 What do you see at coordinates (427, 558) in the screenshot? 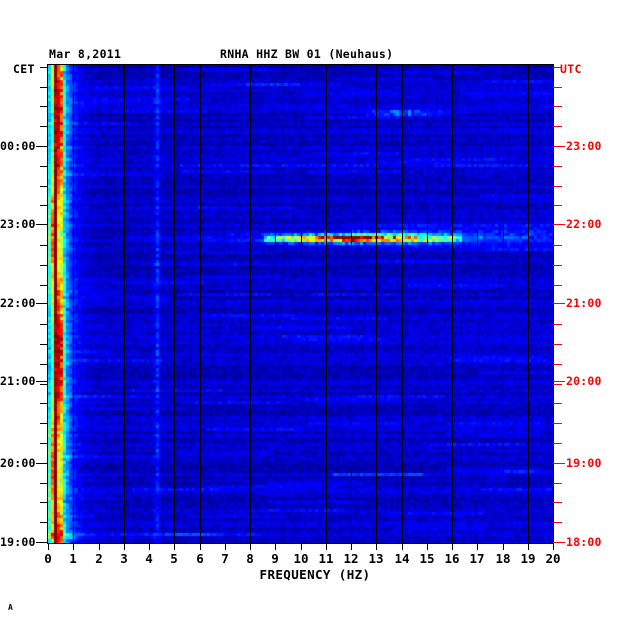
I see `xtick-label-15: 15` at bounding box center [427, 558].